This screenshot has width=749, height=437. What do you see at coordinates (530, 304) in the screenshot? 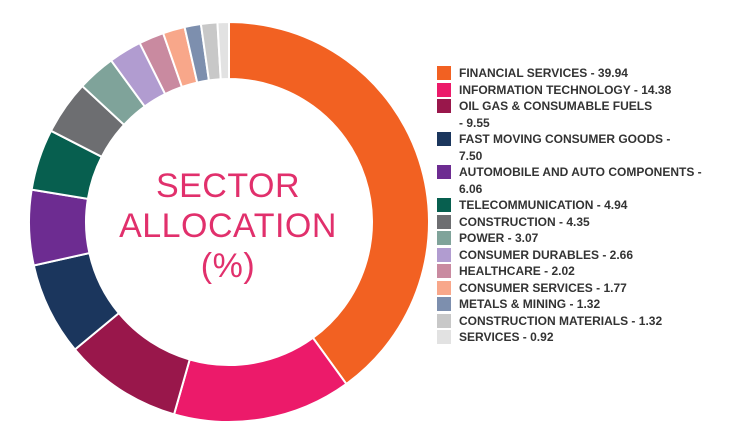
I see `legend-label: METALS & MINING - 1.32` at bounding box center [530, 304].